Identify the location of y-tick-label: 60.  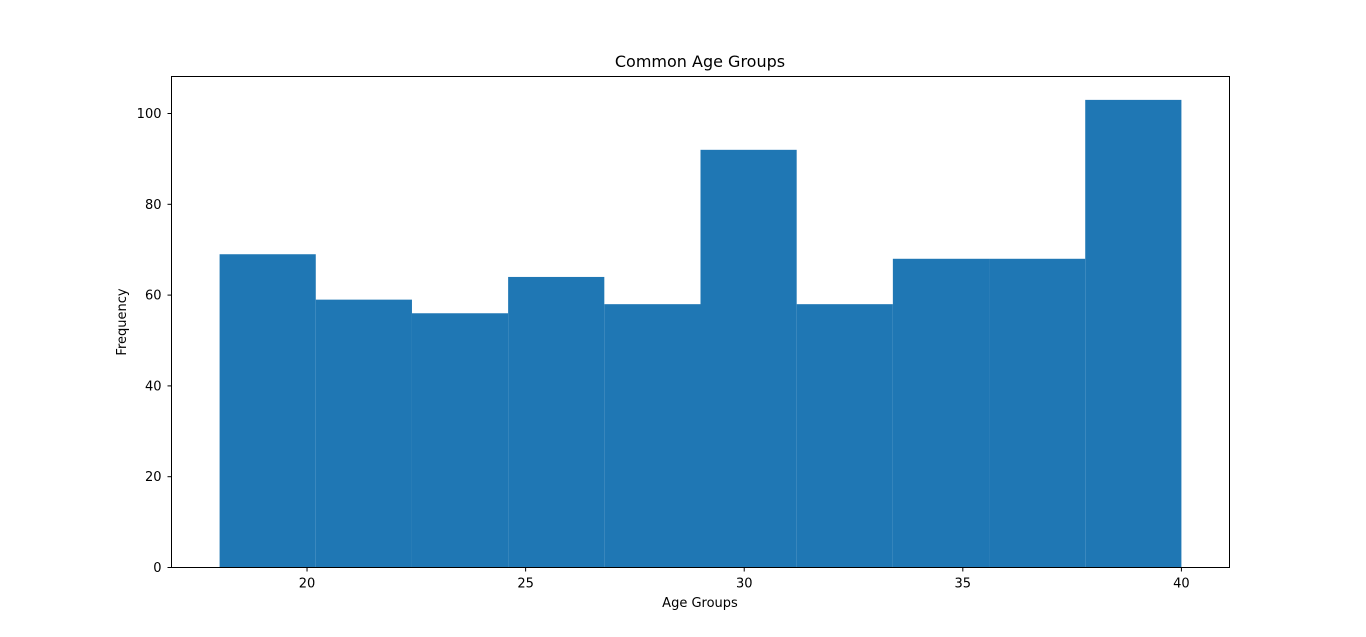
(153, 296).